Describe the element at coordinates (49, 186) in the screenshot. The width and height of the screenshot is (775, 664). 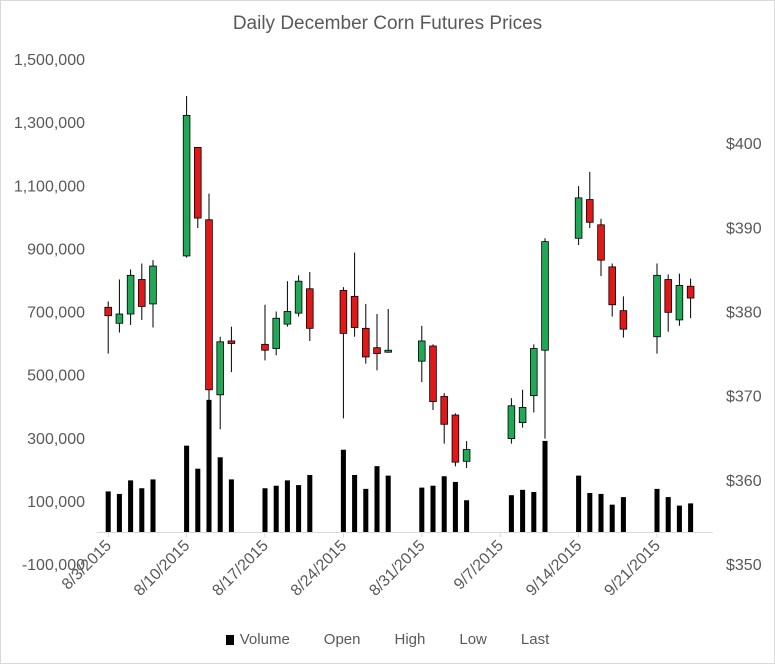
I see `y-left-tick-label: 1,100,000` at that location.